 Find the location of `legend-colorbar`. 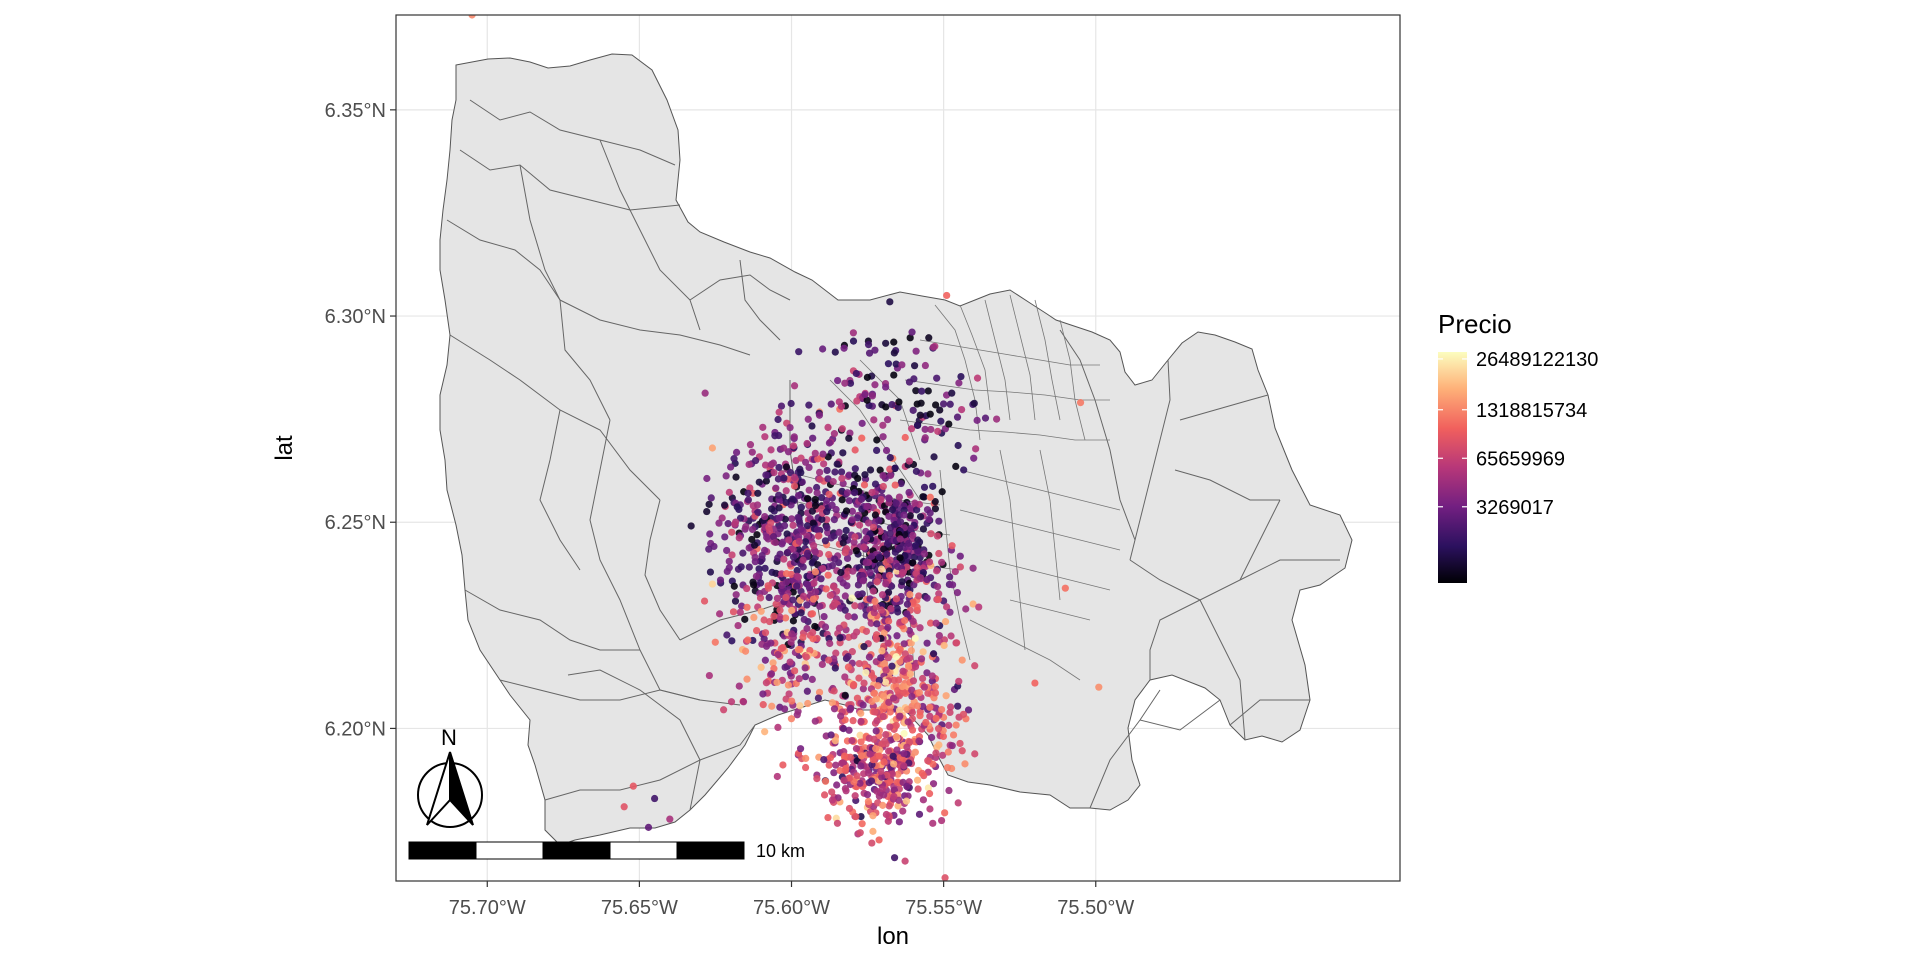

legend-colorbar is located at coordinates (1452, 467).